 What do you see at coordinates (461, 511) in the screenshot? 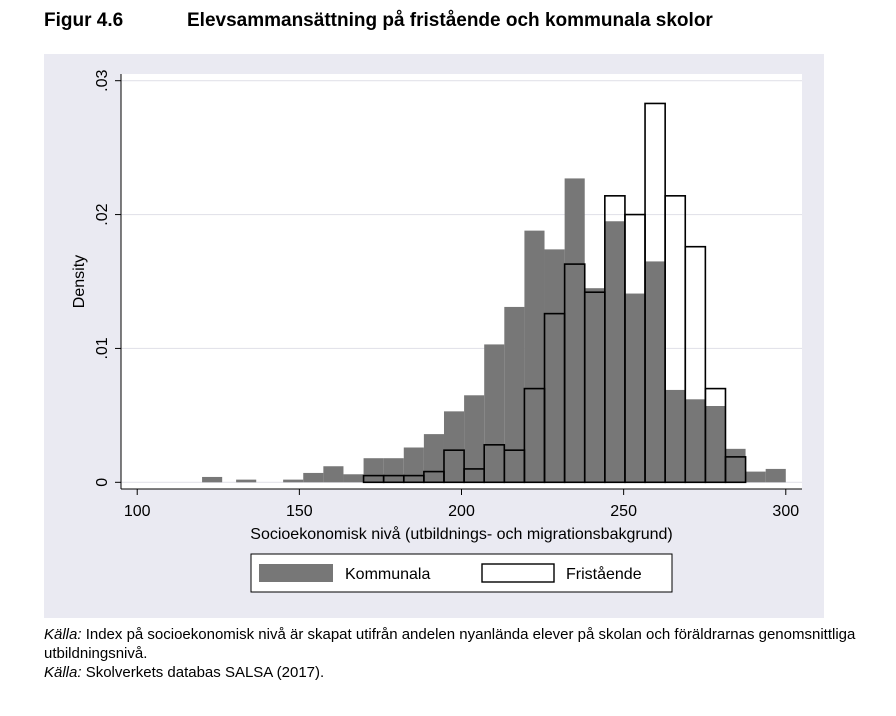
I see `x-tick-label: 200` at bounding box center [461, 511].